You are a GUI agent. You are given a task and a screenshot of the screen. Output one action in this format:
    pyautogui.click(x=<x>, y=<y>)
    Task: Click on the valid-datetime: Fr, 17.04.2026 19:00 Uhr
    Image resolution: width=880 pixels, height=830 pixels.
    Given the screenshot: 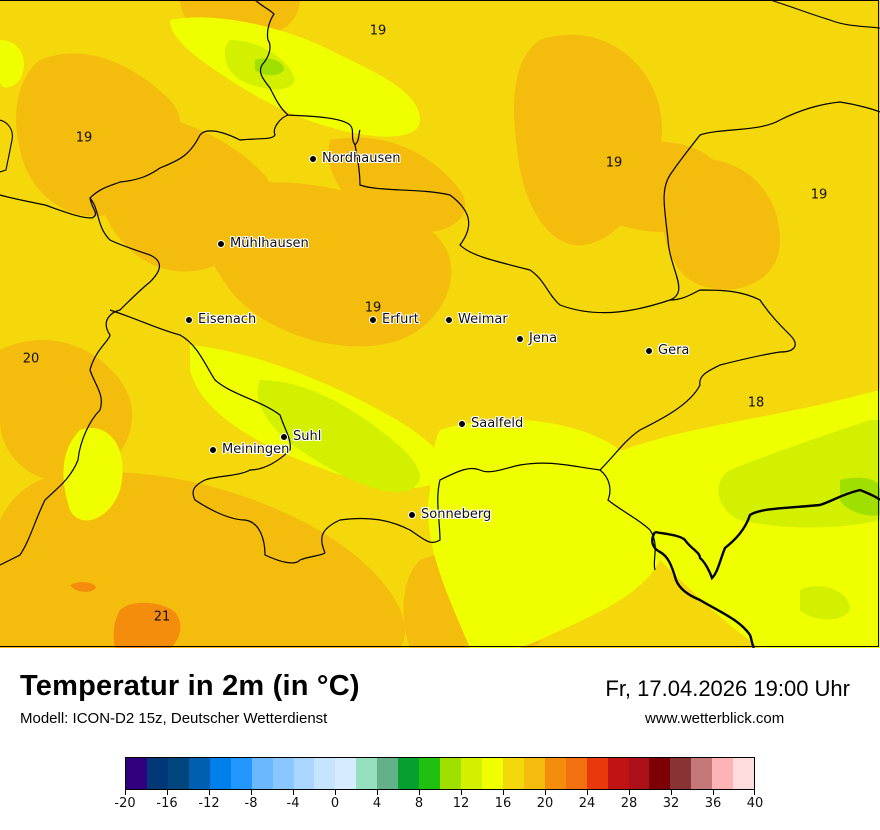 What is the action you would take?
    pyautogui.click(x=727, y=688)
    